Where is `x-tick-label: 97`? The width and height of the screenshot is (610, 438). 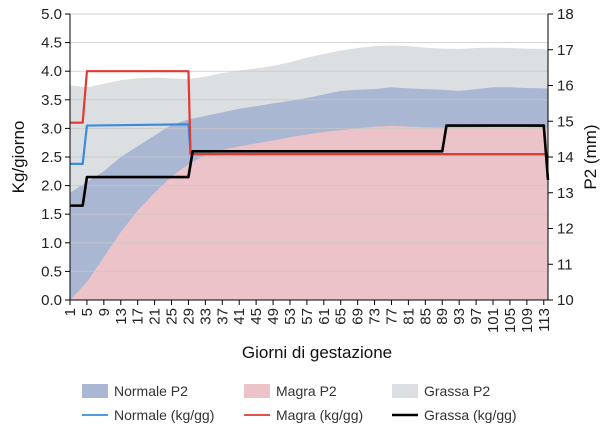 x-tick-label: 97 is located at coordinates (476, 316).